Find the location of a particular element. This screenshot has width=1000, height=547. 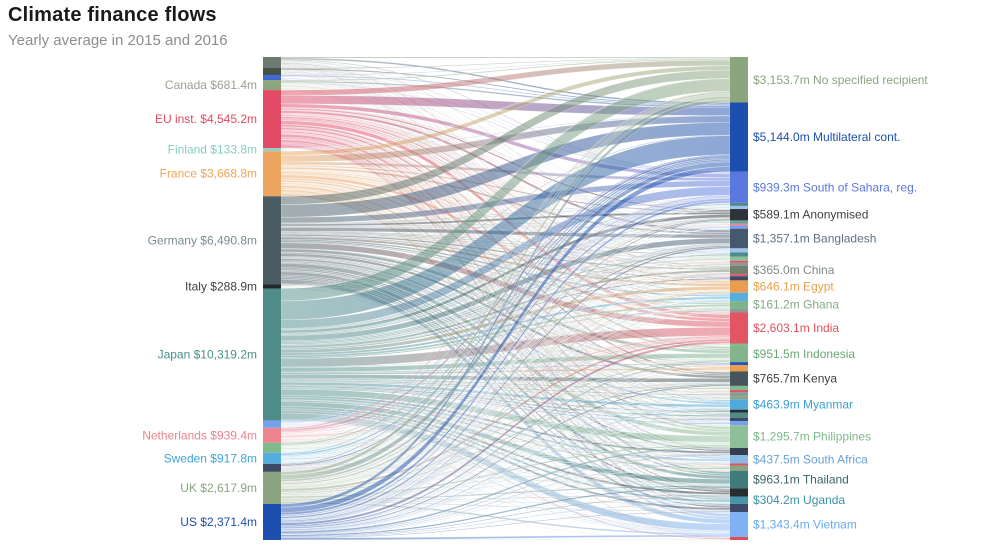

sankey-node-right-bangladesh is located at coordinates (739, 238).